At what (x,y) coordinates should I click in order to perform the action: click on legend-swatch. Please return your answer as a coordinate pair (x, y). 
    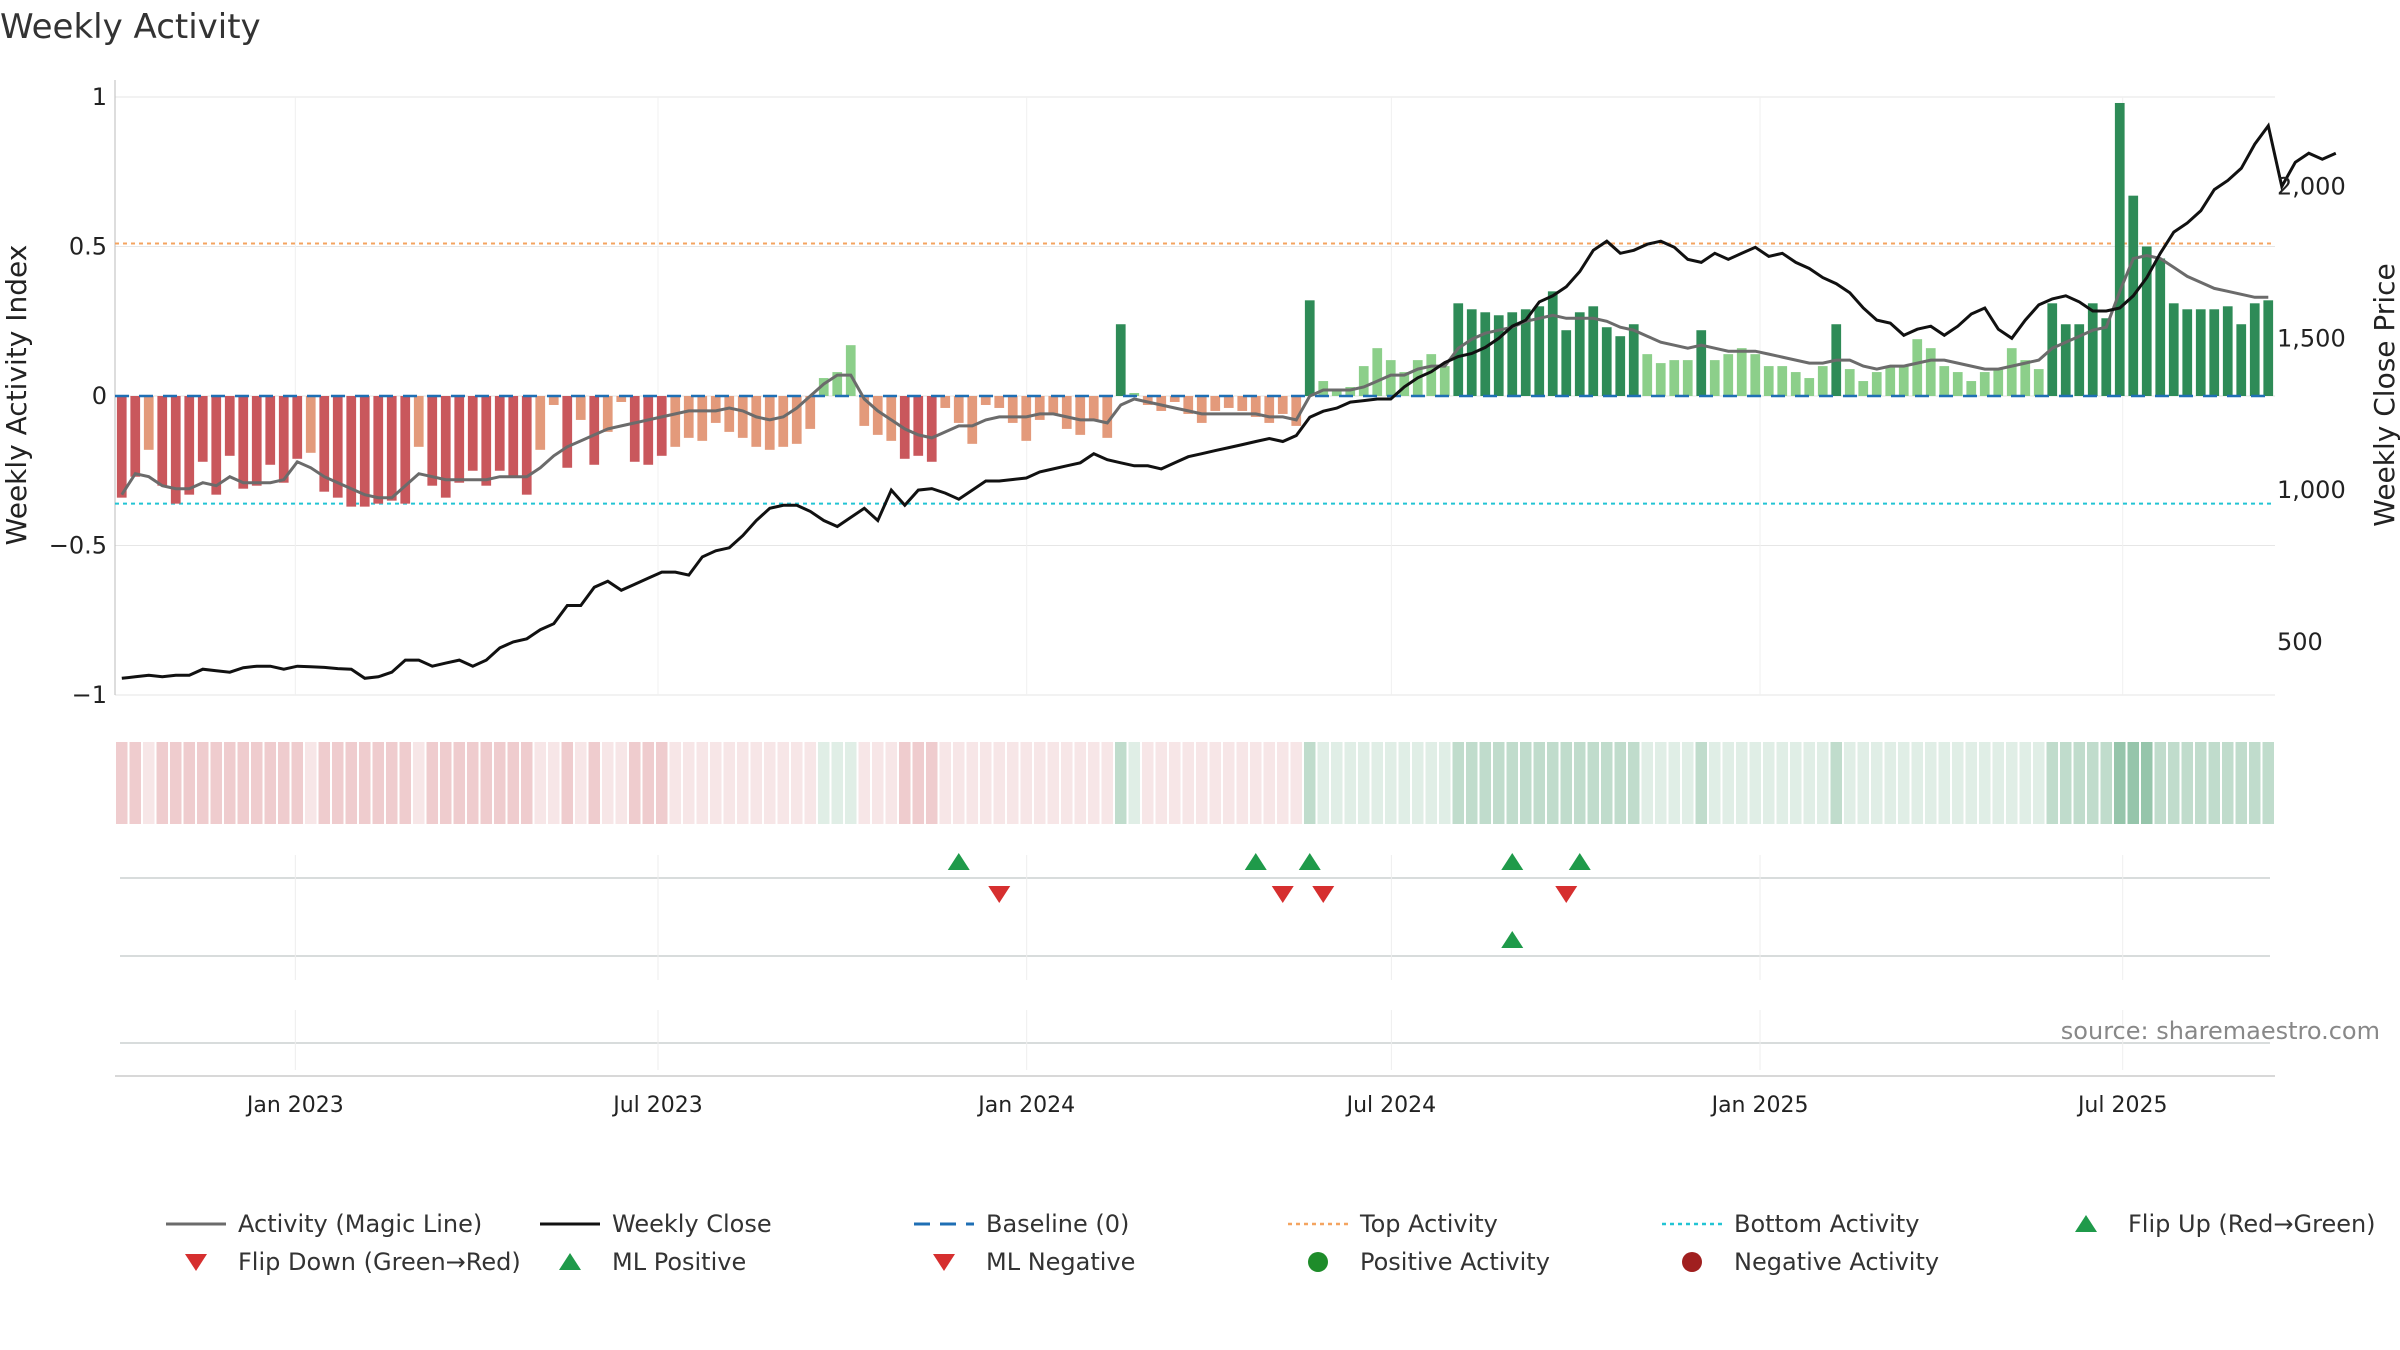
    Looking at the image, I should click on (944, 1262).